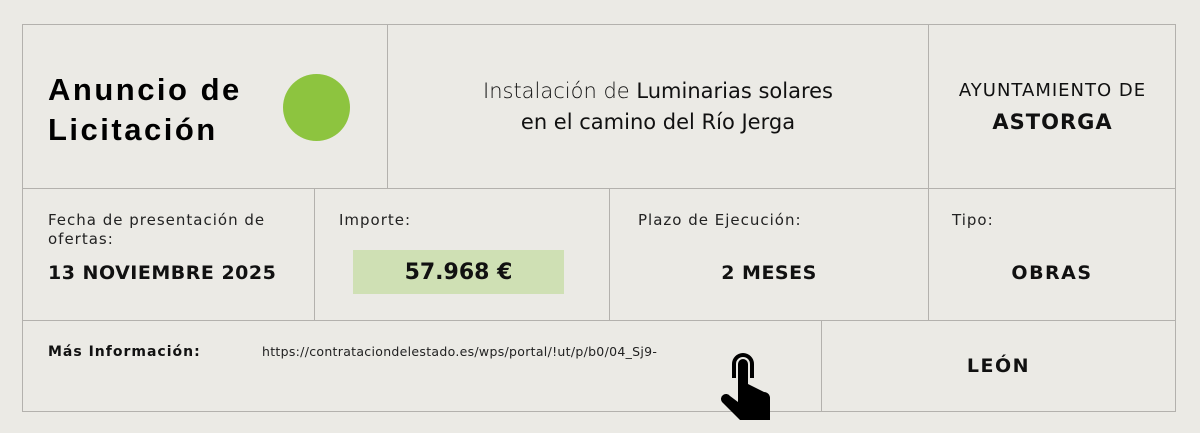  I want to click on tipo-value: OBRAS, so click(1052, 273).